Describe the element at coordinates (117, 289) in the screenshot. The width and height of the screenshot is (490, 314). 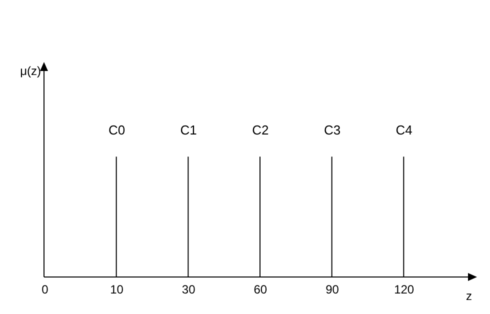
I see `x-tick-label: 10` at that location.